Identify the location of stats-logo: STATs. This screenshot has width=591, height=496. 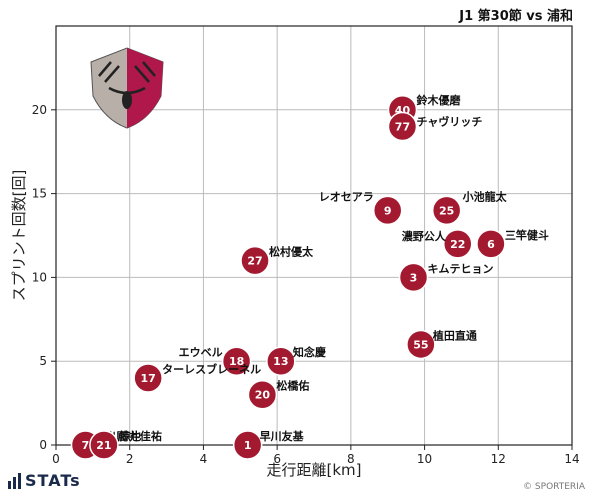
(44, 480).